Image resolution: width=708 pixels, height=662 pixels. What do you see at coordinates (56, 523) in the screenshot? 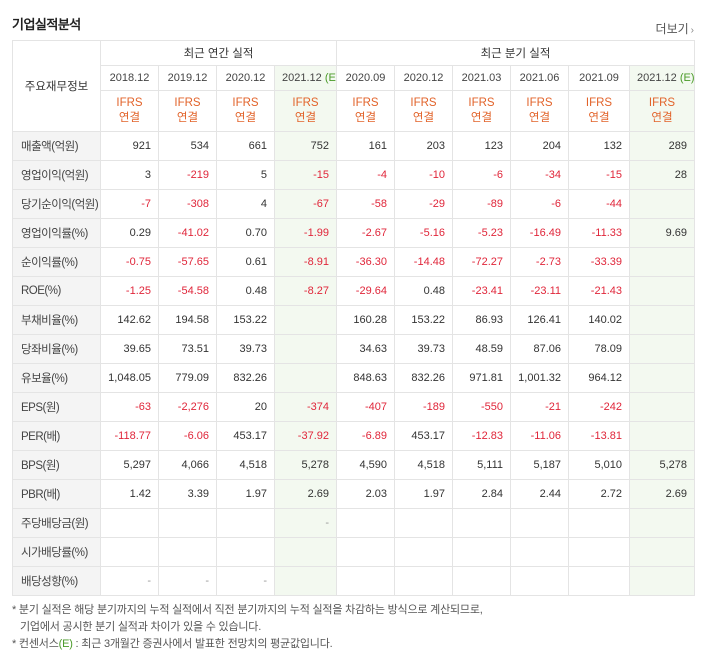
I see `row-label: 주당배당금(원)` at bounding box center [56, 523].